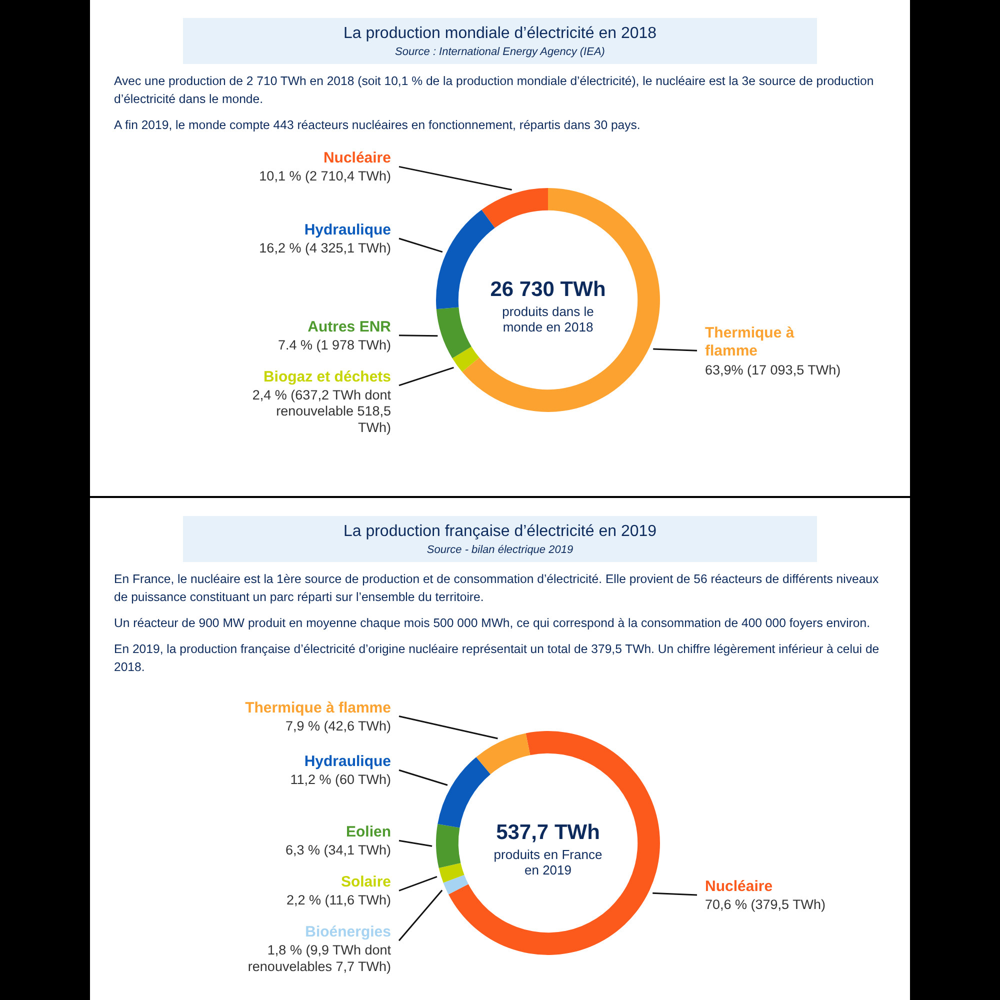 The height and width of the screenshot is (1000, 1000). What do you see at coordinates (773, 370) in the screenshot?
I see `data-label: 63,9% (17 093,5 TWh)` at bounding box center [773, 370].